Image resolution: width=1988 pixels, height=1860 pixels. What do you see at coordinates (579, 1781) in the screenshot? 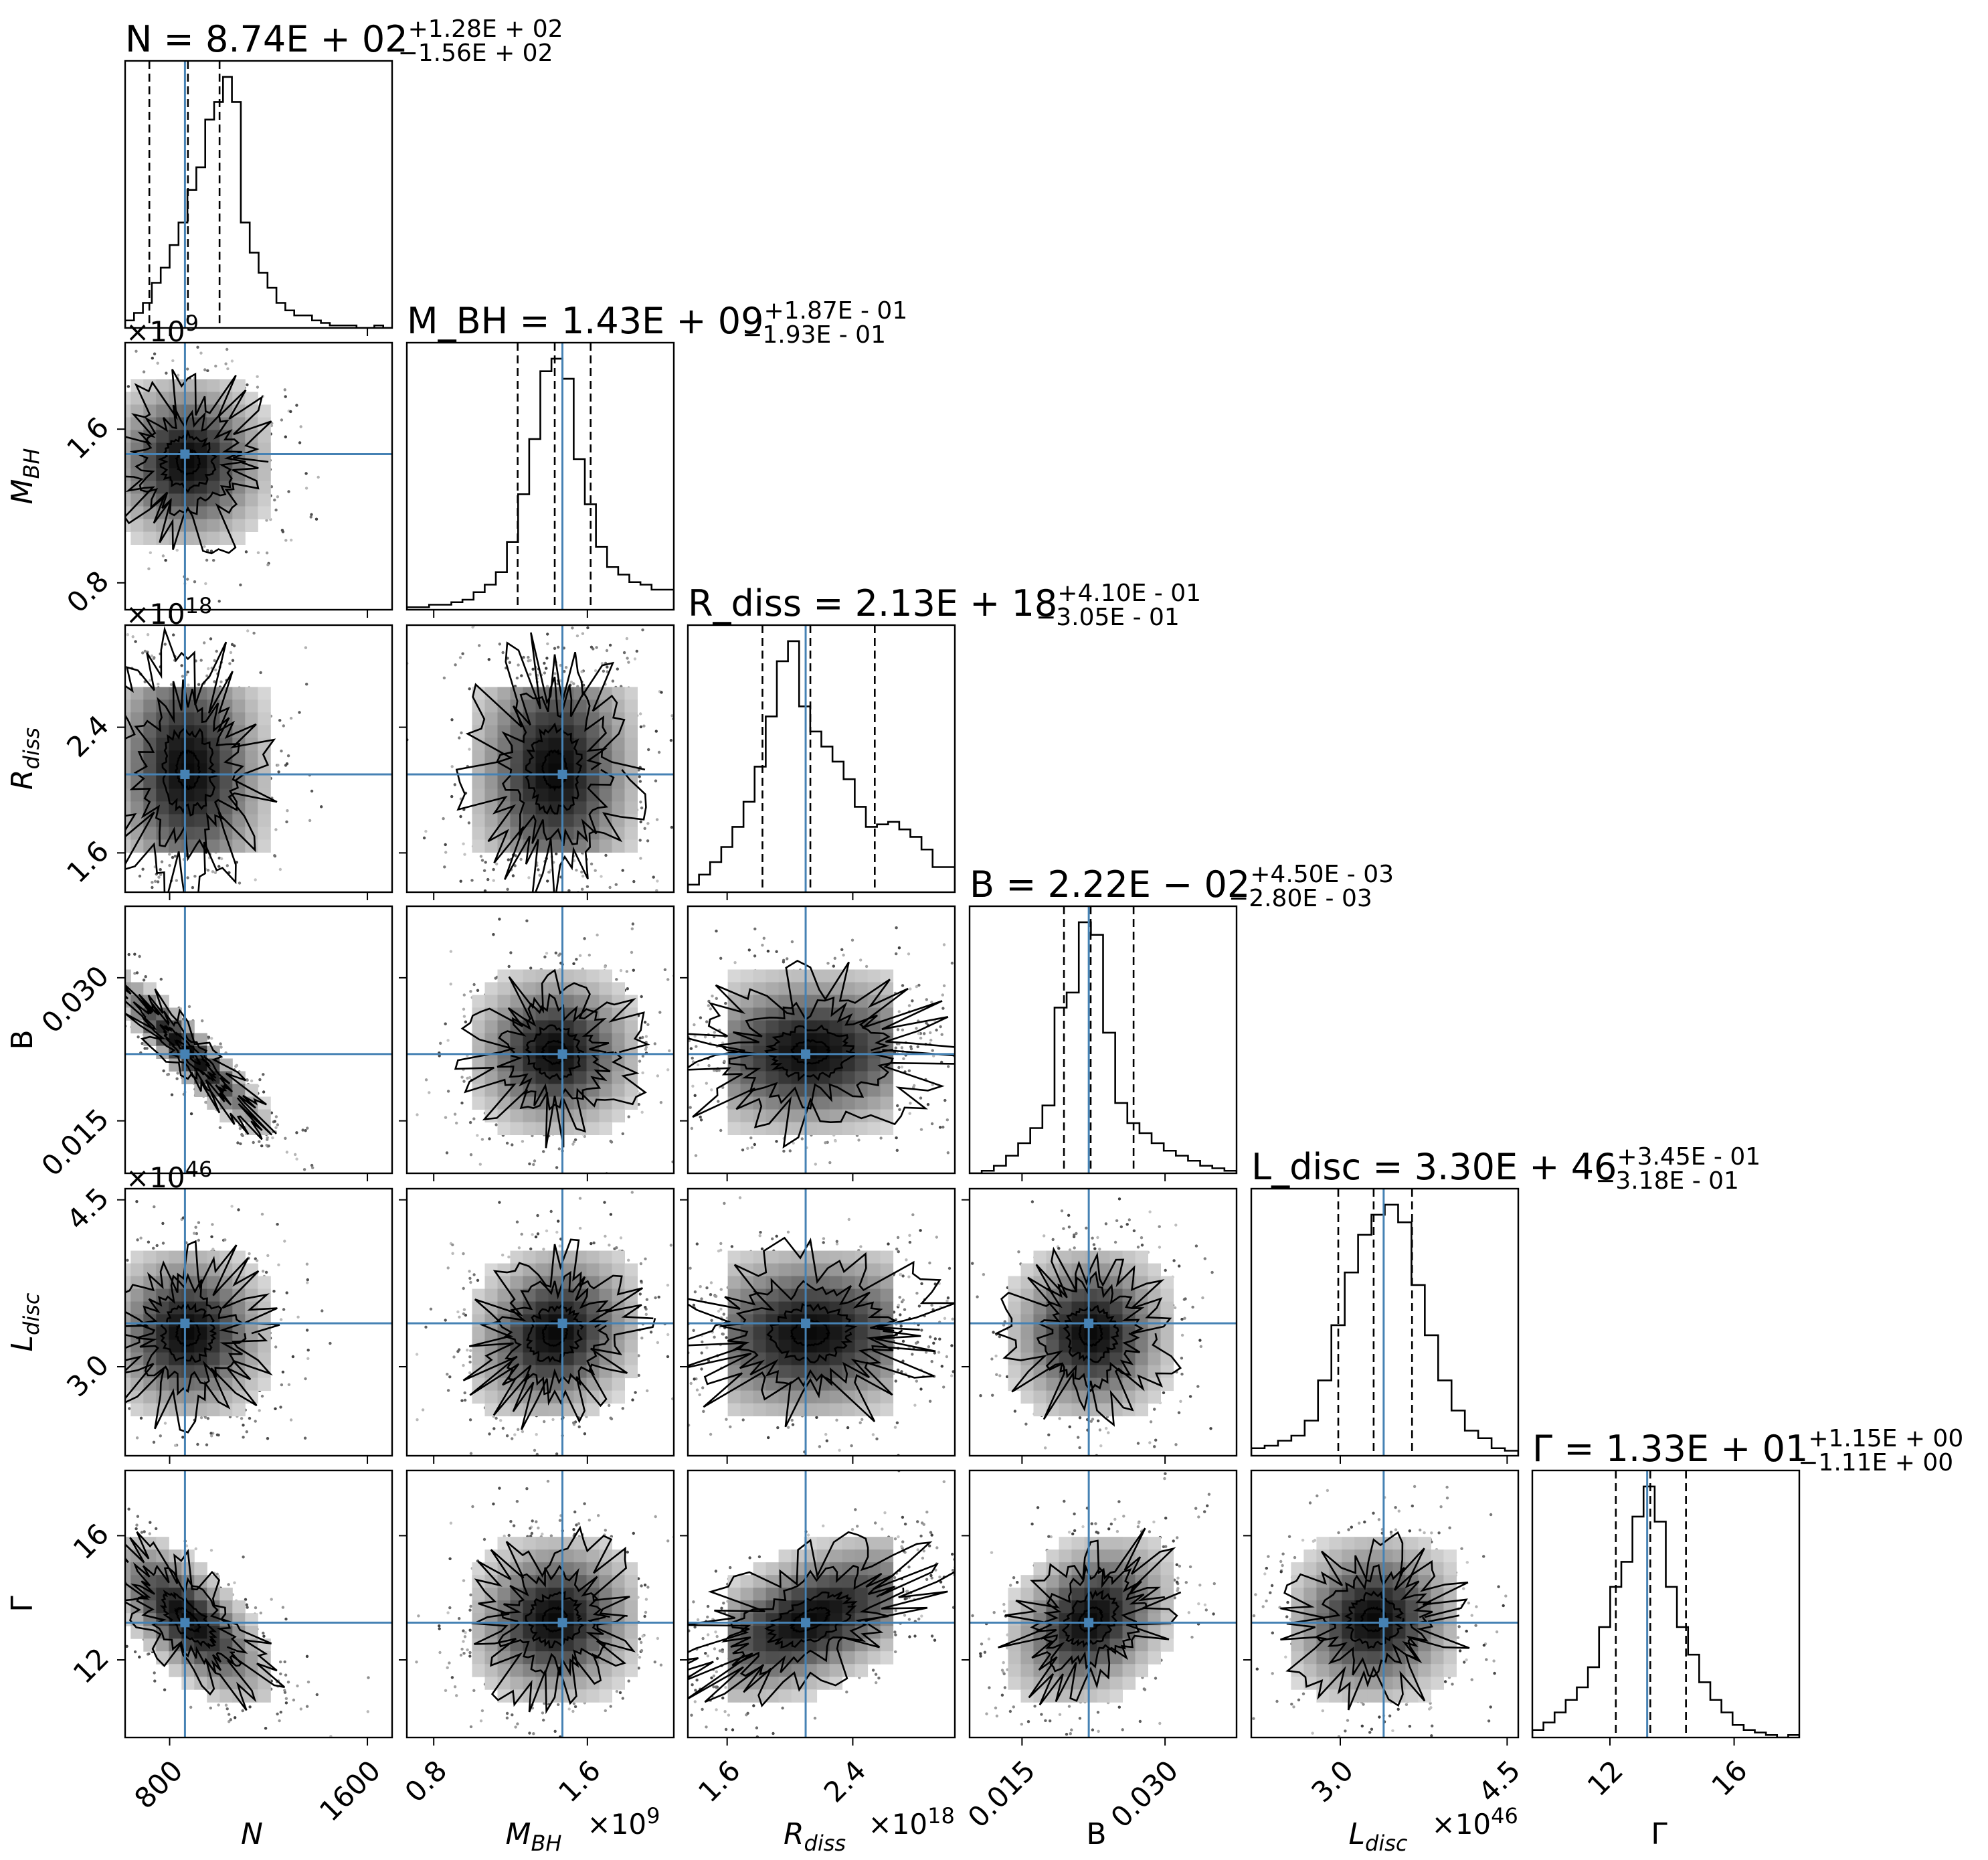
I see `xtick-label-MBH-1: 1.6` at bounding box center [579, 1781].